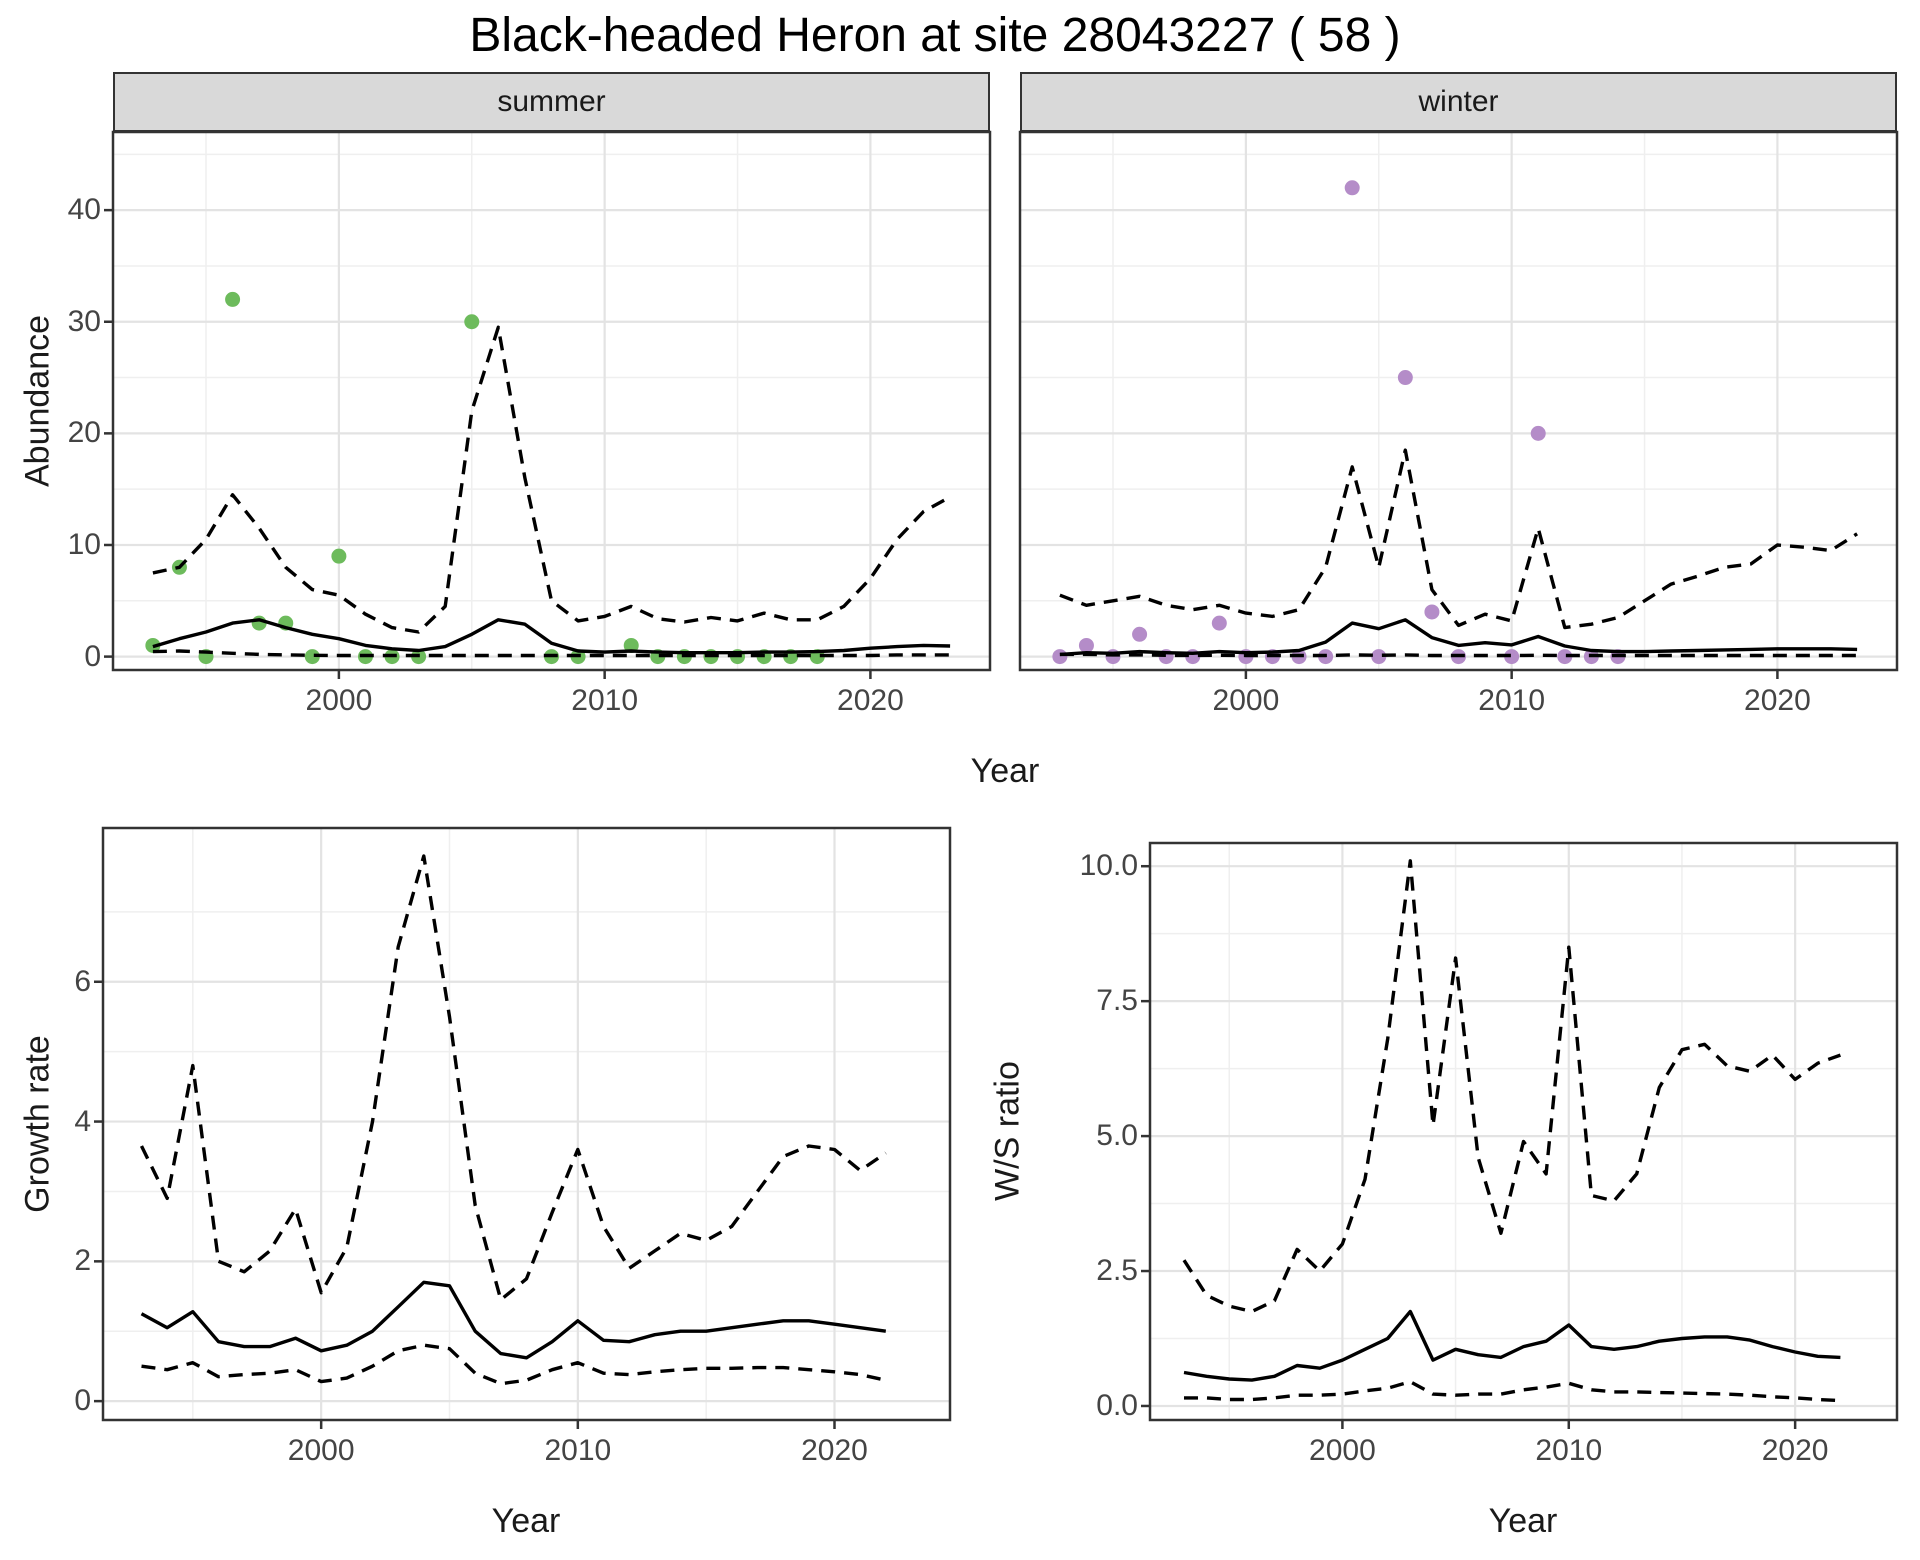  I want to click on panel-background, so click(1523, 1131).